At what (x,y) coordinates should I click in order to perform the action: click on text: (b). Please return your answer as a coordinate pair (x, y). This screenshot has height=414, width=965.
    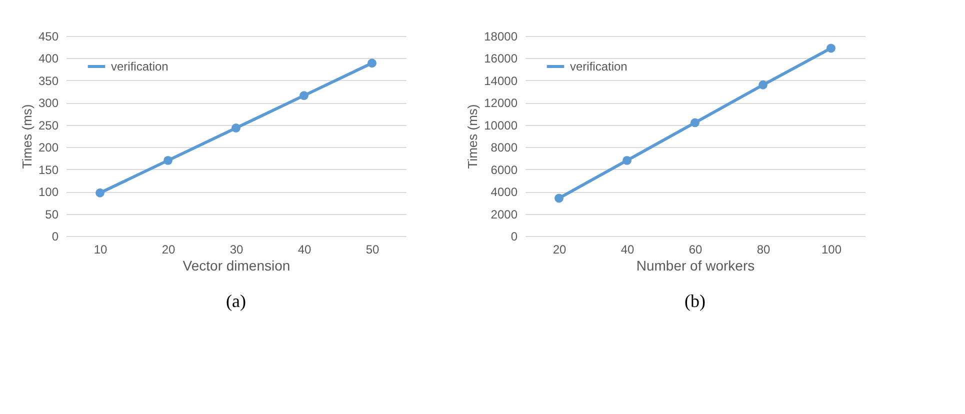
    Looking at the image, I should click on (695, 301).